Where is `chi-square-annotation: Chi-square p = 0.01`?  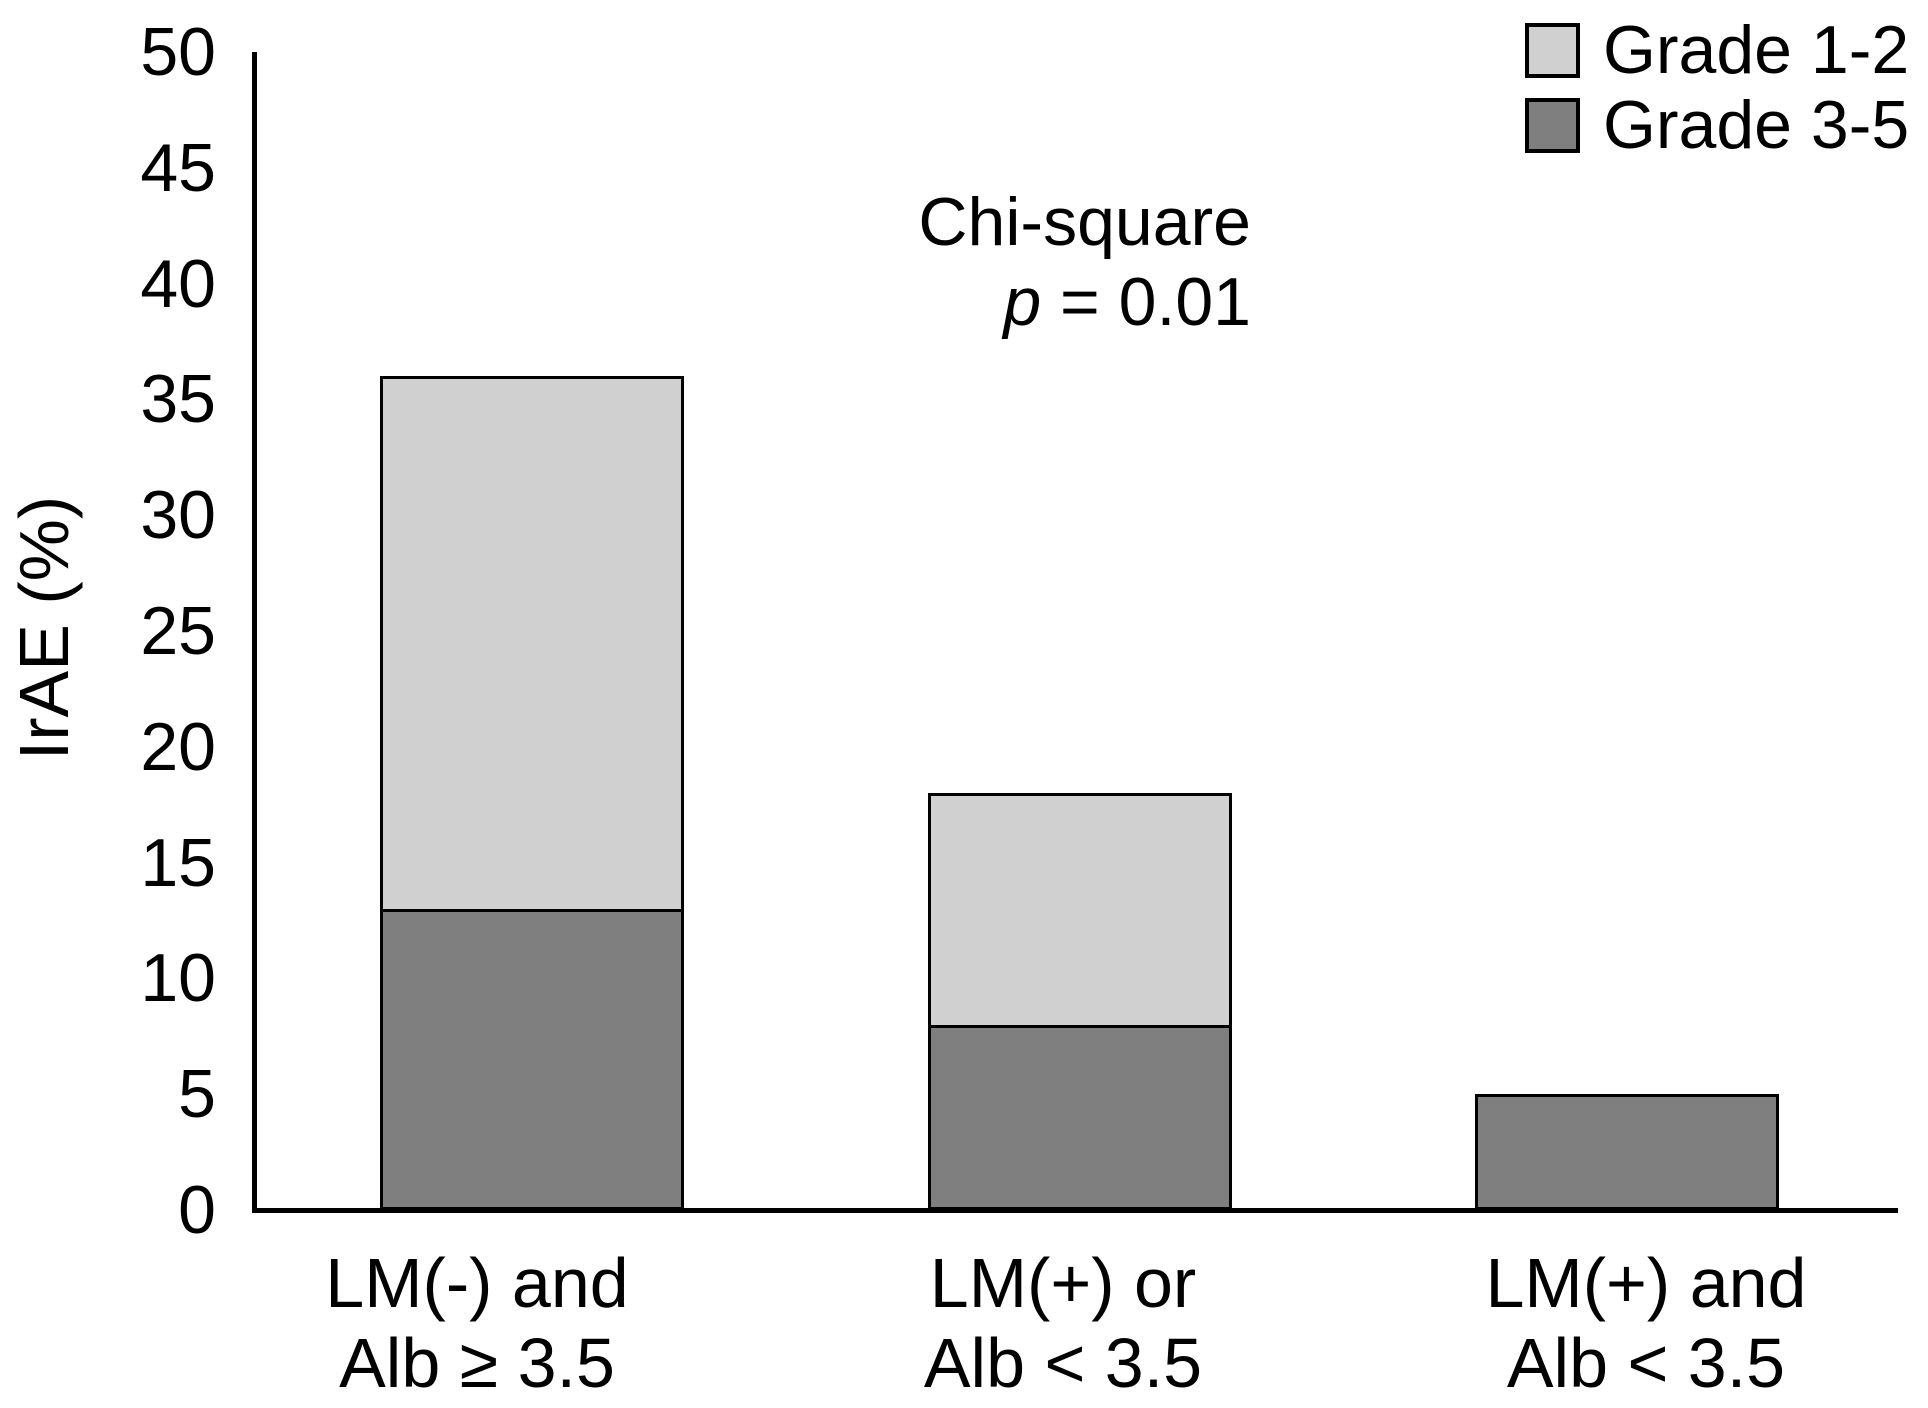
chi-square-annotation: Chi-square p = 0.01 is located at coordinates (1084, 262).